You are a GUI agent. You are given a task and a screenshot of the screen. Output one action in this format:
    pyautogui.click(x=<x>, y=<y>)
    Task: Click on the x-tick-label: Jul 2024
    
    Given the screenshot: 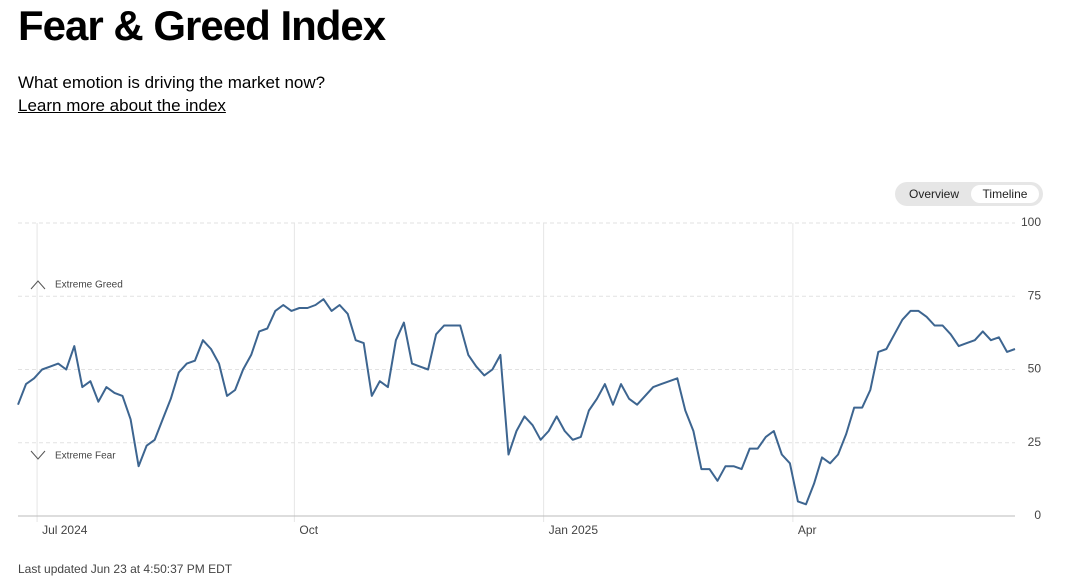 What is the action you would take?
    pyautogui.click(x=65, y=530)
    